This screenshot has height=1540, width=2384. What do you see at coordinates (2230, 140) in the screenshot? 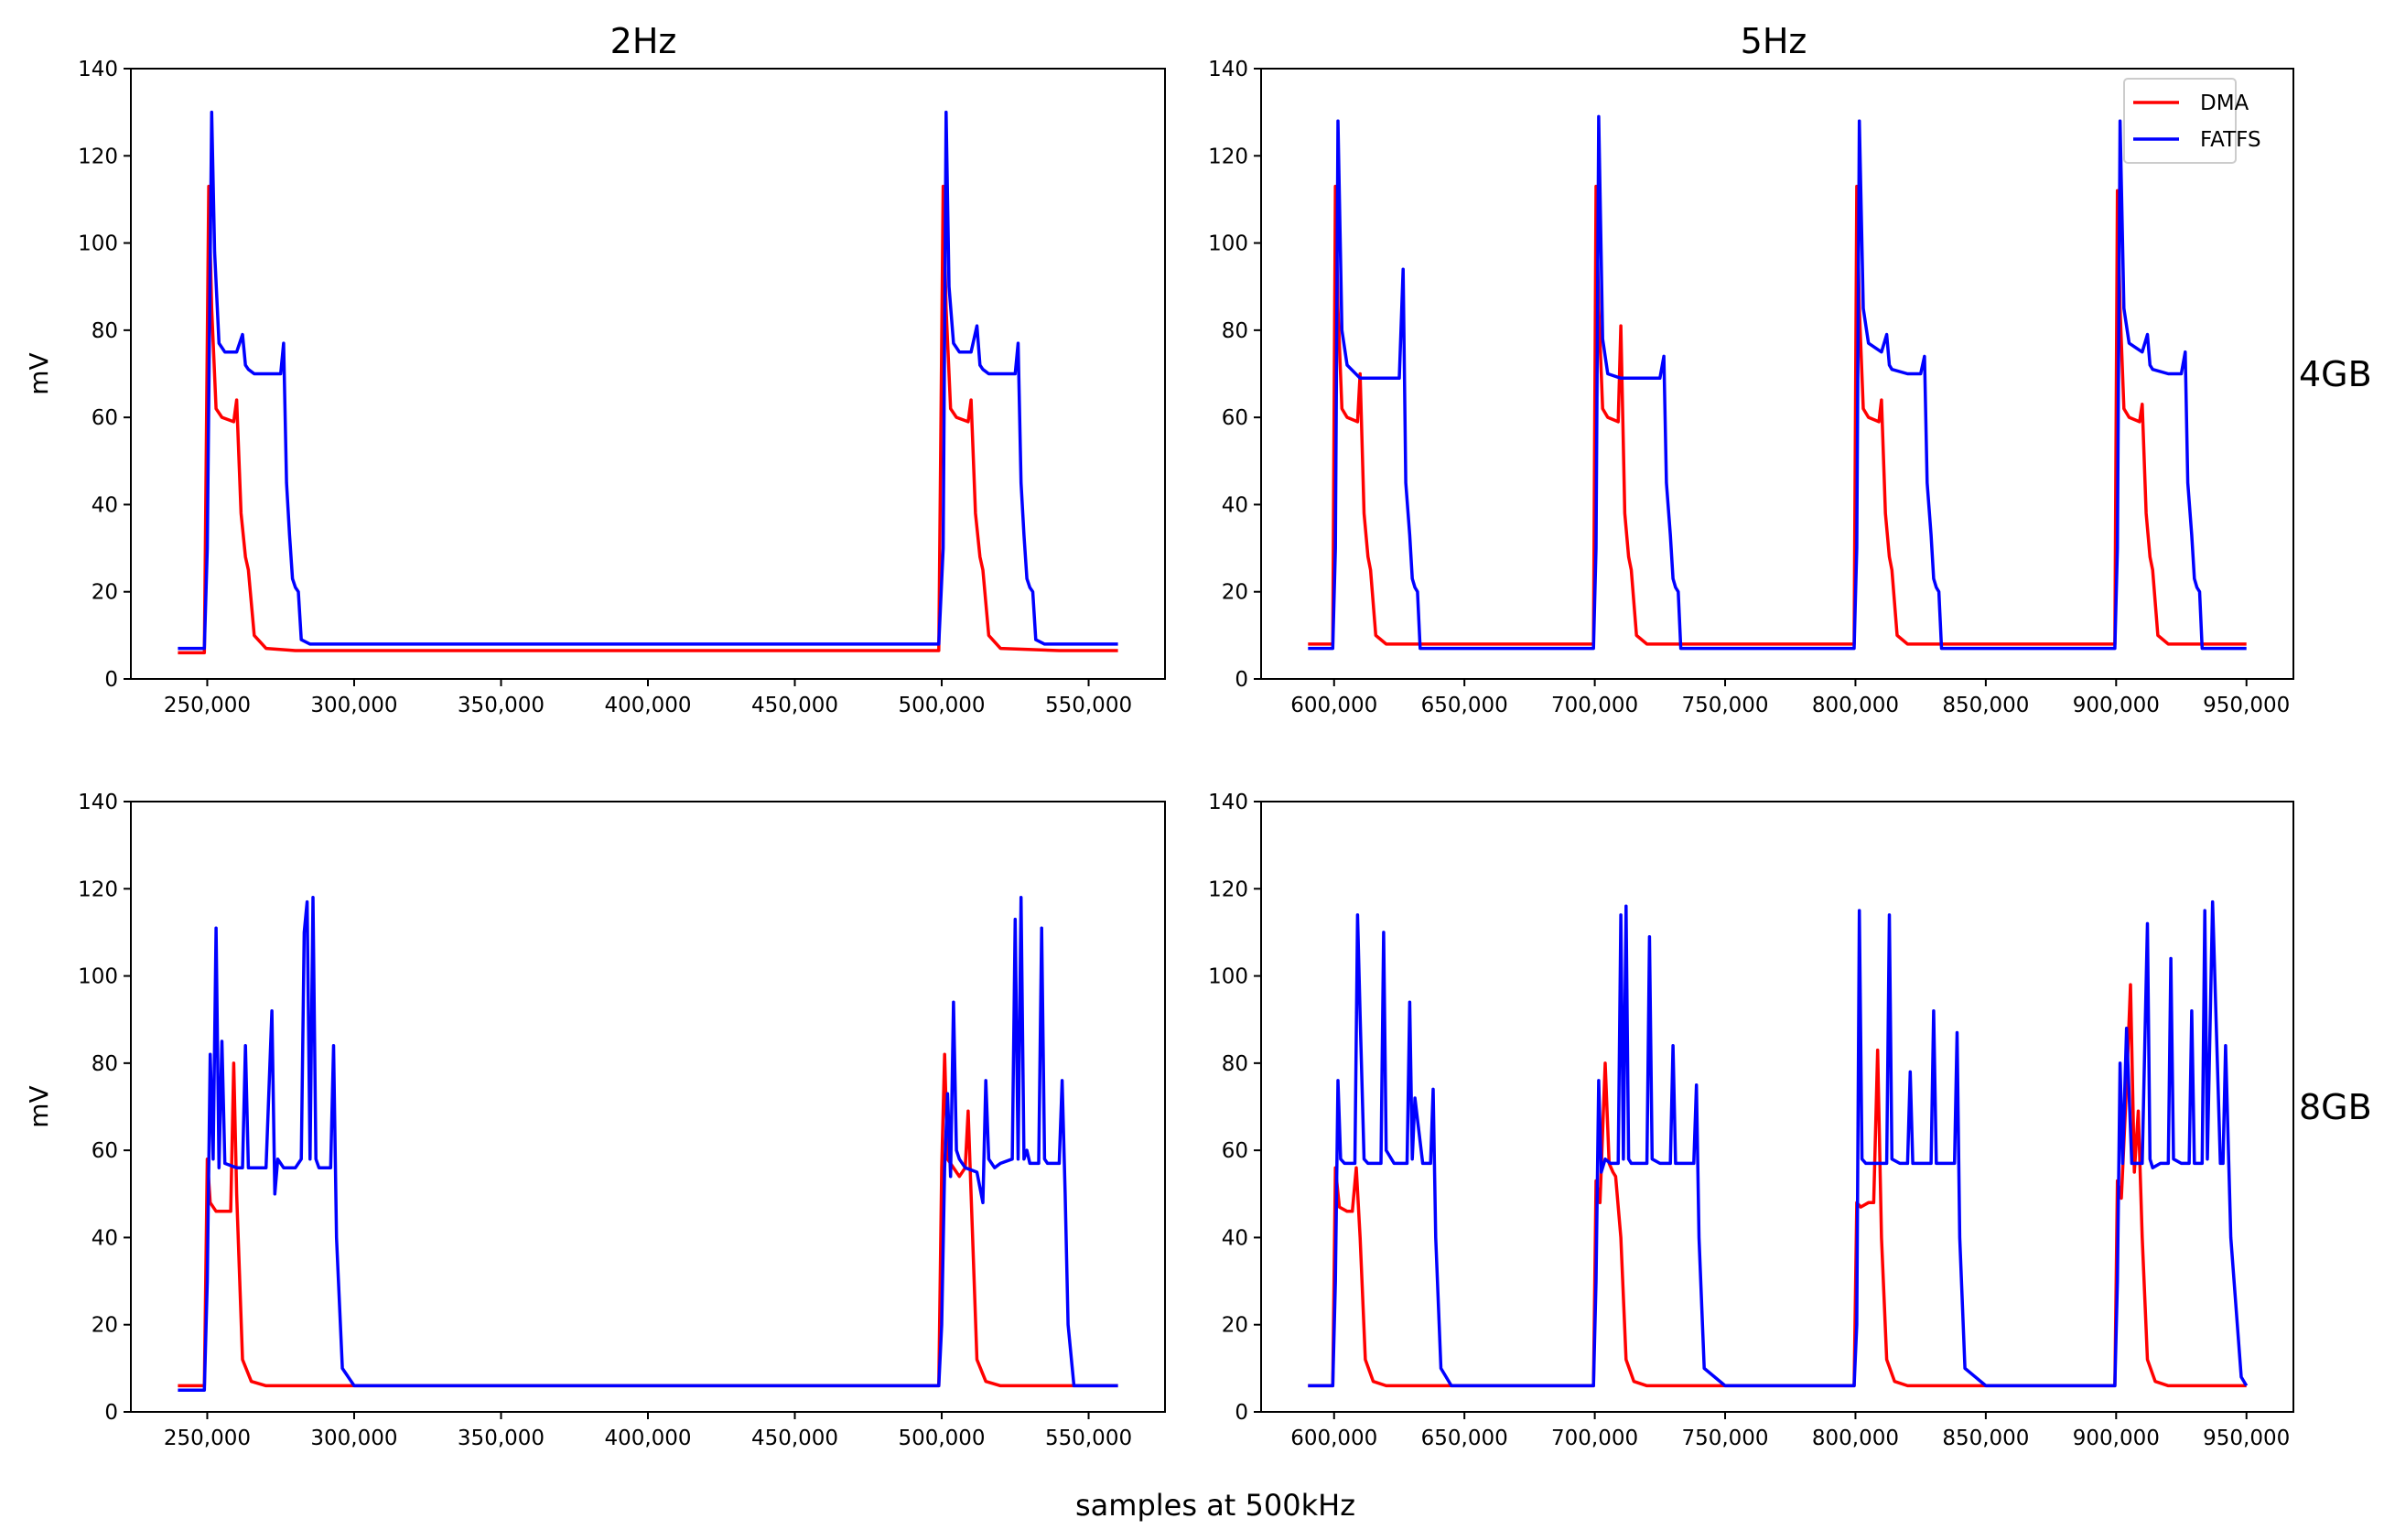
I see `legend-label-fatfs: FATFS` at bounding box center [2230, 140].